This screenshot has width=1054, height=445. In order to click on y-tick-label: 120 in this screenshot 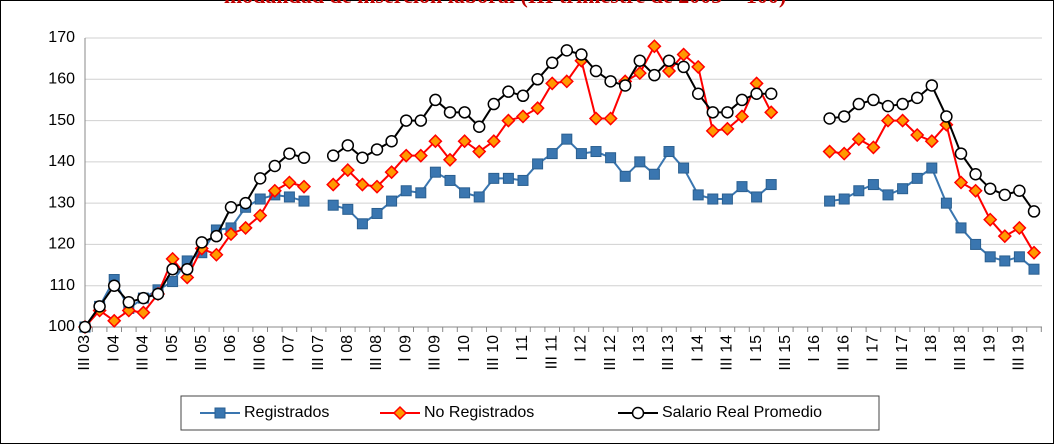, I will do `click(61, 244)`.